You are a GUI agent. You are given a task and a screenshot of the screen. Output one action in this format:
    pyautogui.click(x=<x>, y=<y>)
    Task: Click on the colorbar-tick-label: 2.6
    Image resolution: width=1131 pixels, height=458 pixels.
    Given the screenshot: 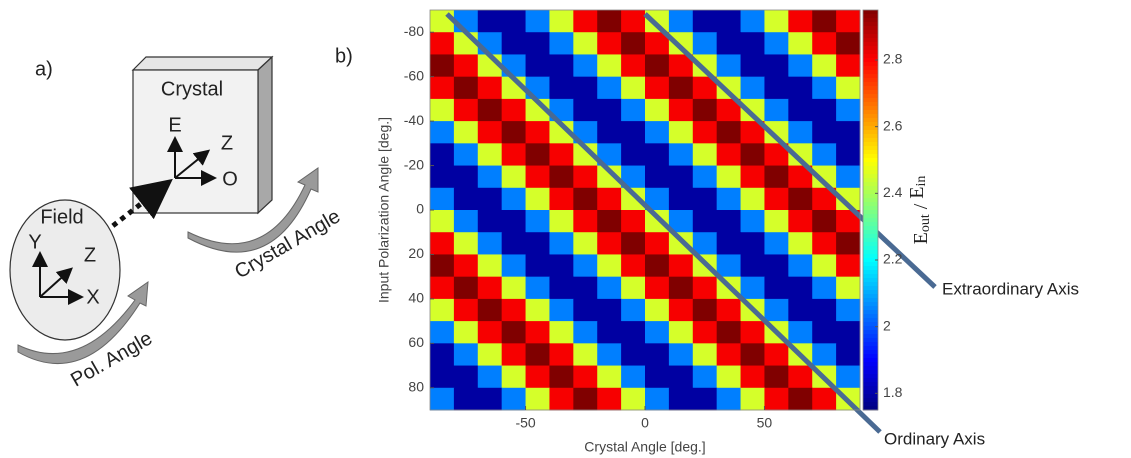 What is the action you would take?
    pyautogui.click(x=893, y=125)
    